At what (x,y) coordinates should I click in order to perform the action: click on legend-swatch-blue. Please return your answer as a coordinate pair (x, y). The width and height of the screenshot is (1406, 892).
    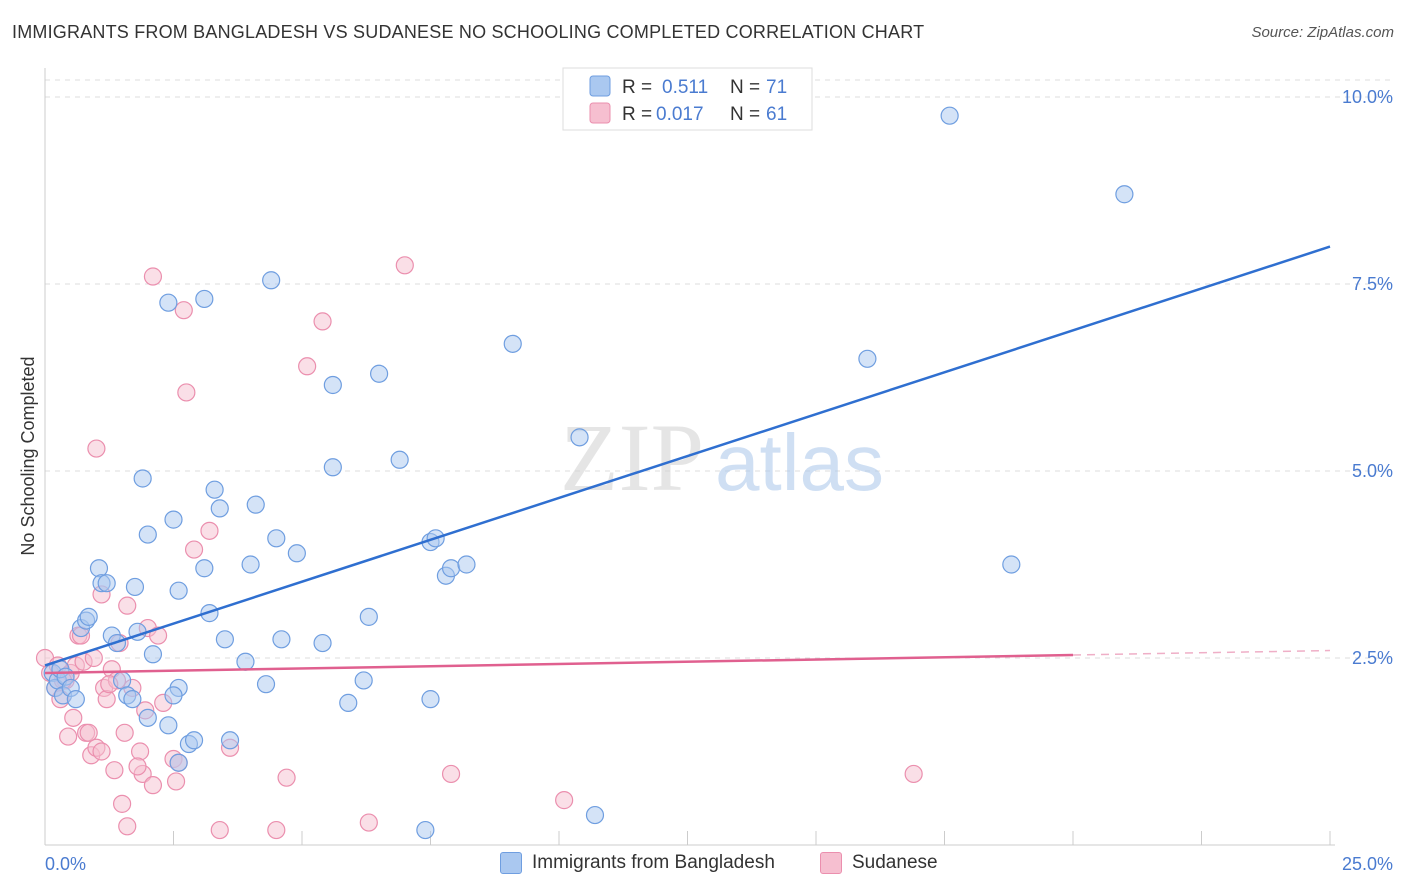
    Looking at the image, I should click on (600, 86).